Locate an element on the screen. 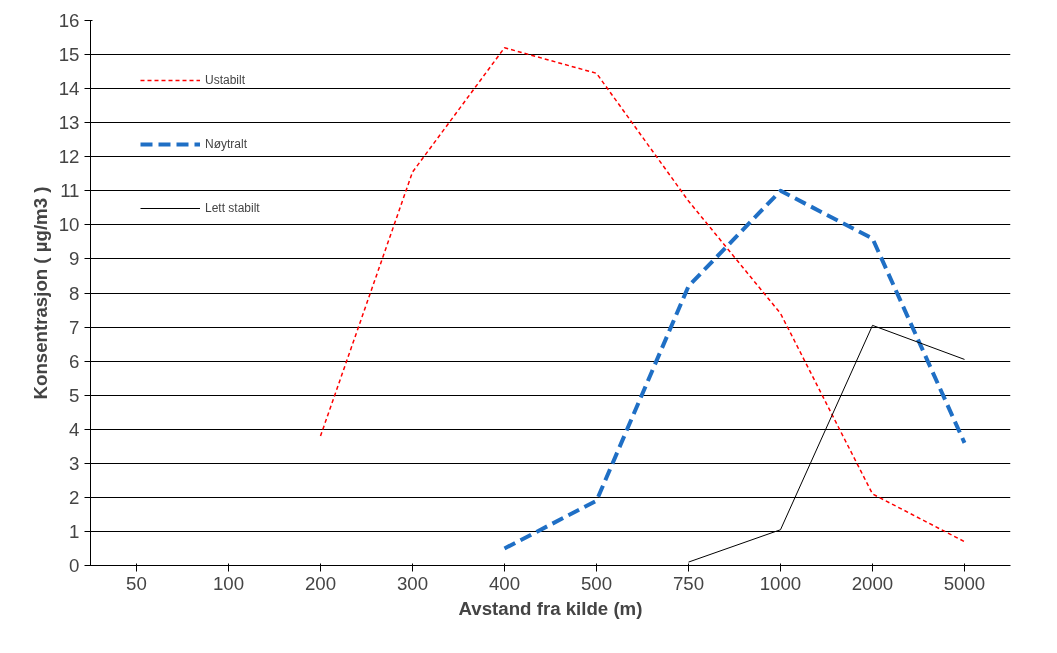 This screenshot has height=653, width=1057. y-tick-label: 2 is located at coordinates (74, 497).